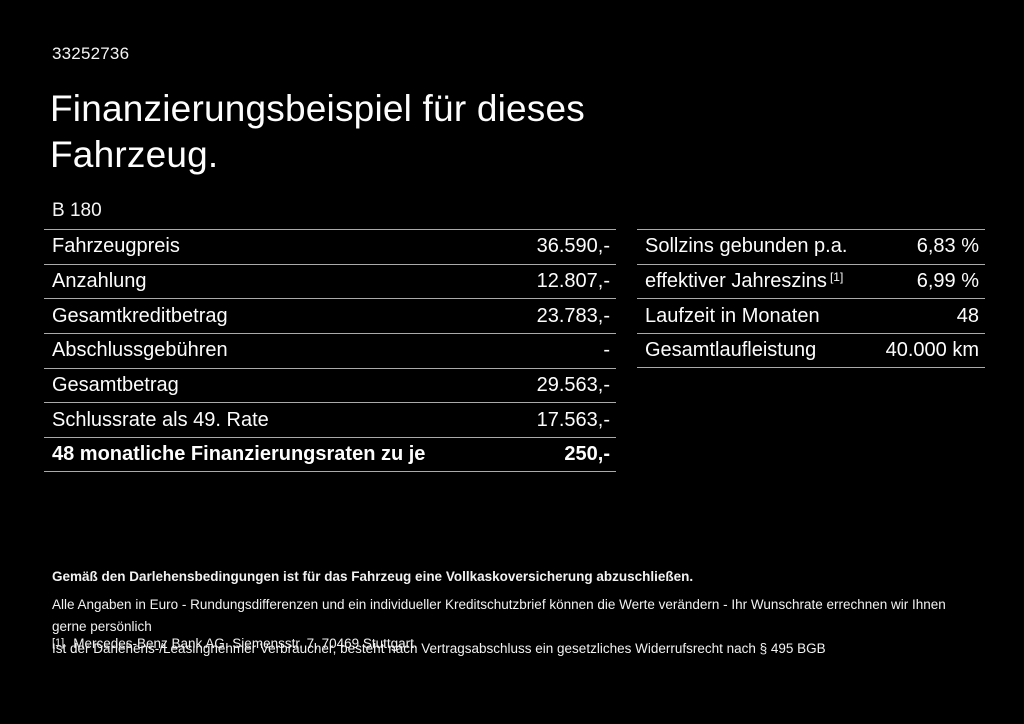  I want to click on row-value: 12.807,-, so click(573, 281).